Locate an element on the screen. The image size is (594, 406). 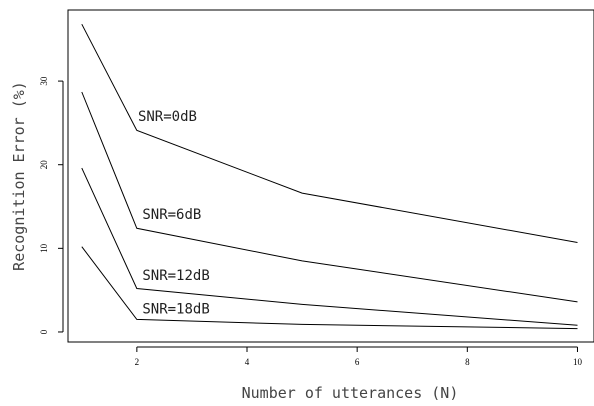
annotation-layer: SNR=0dB SNR=6dB SNR=12dB SNR=18dB is located at coordinates (174, 213).